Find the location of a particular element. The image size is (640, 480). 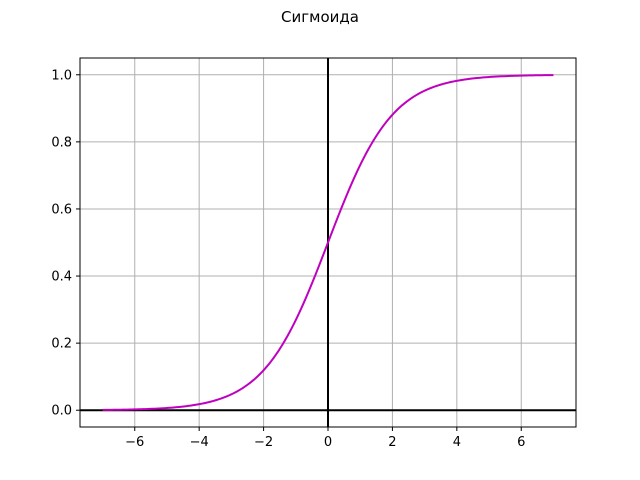

y-tick-label: 0.4 is located at coordinates (61, 277).